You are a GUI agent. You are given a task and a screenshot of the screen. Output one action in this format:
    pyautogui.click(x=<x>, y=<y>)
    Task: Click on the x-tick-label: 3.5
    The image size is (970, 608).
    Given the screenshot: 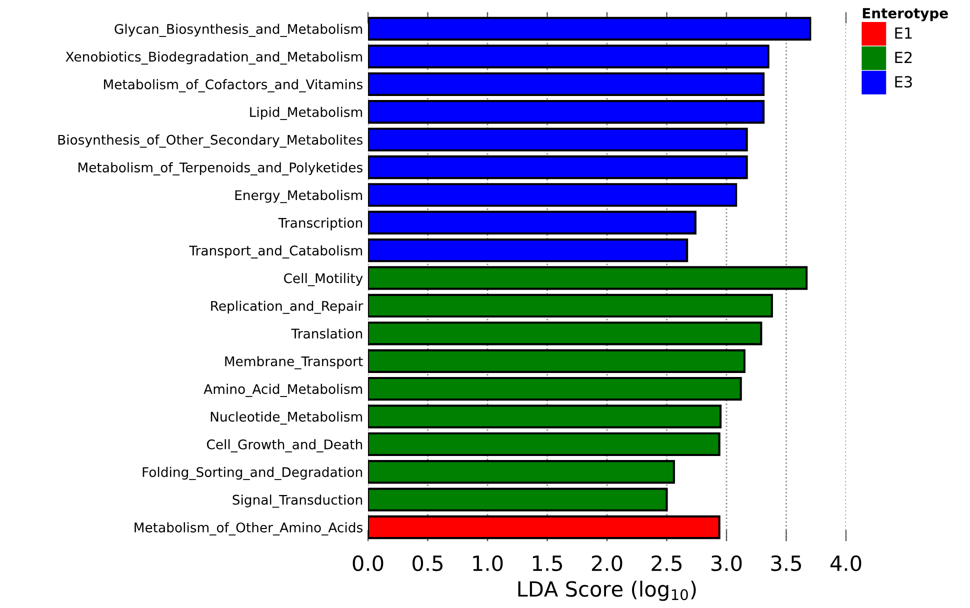 What is the action you would take?
    pyautogui.click(x=786, y=563)
    